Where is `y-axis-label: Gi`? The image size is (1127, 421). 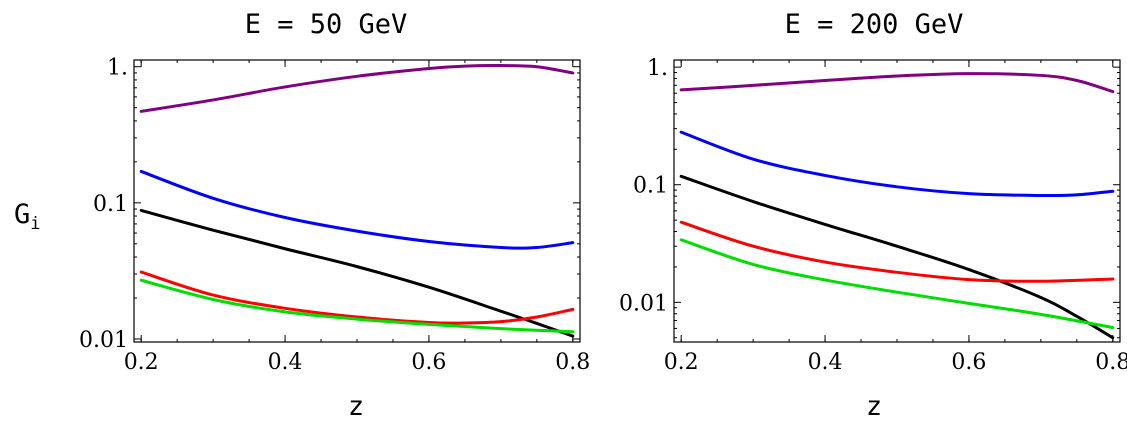
y-axis-label: Gi is located at coordinates (27, 216).